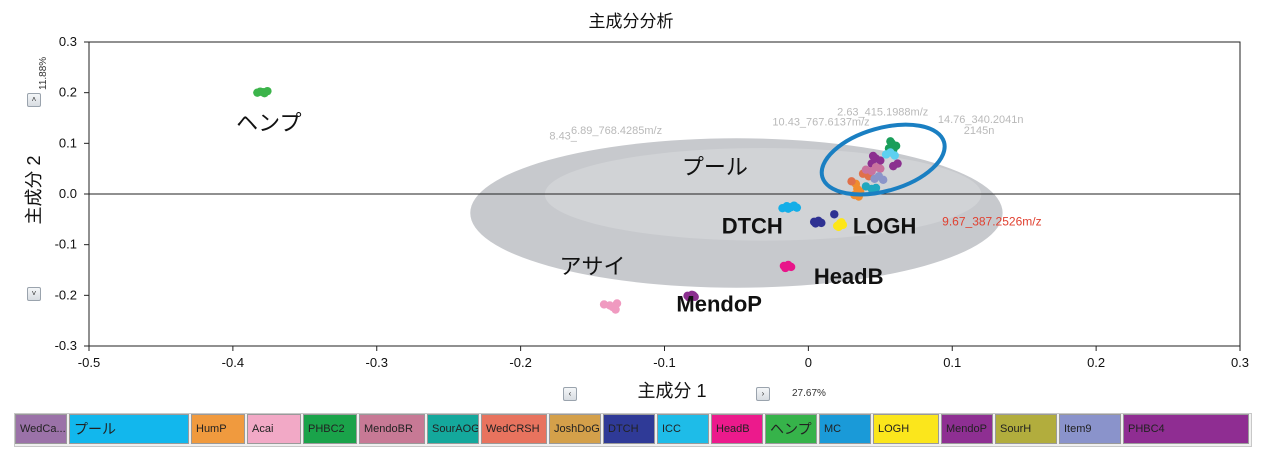 This screenshot has width=1280, height=462. Describe the element at coordinates (991, 221) in the screenshot. I see `highlighted-variable-label: 9.67_387.2526m/z` at that location.